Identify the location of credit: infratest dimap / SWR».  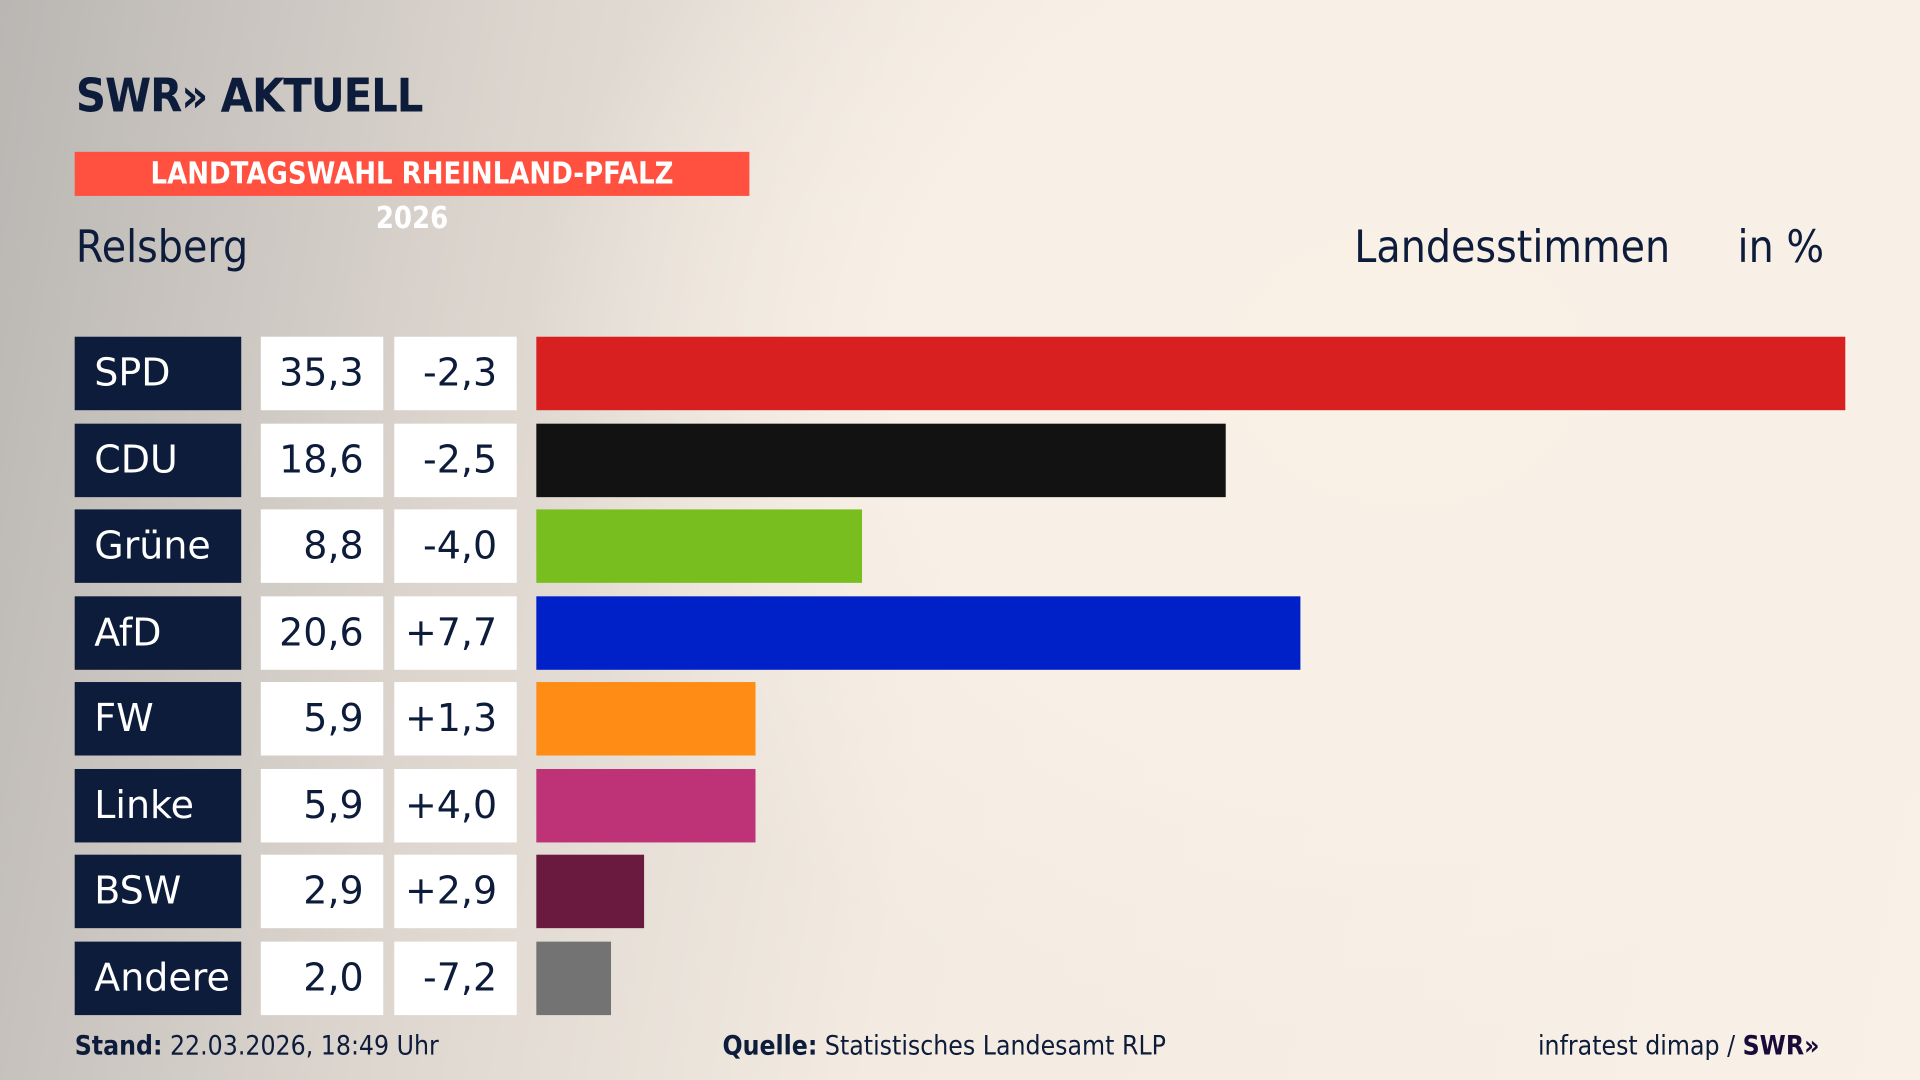
(1678, 1046).